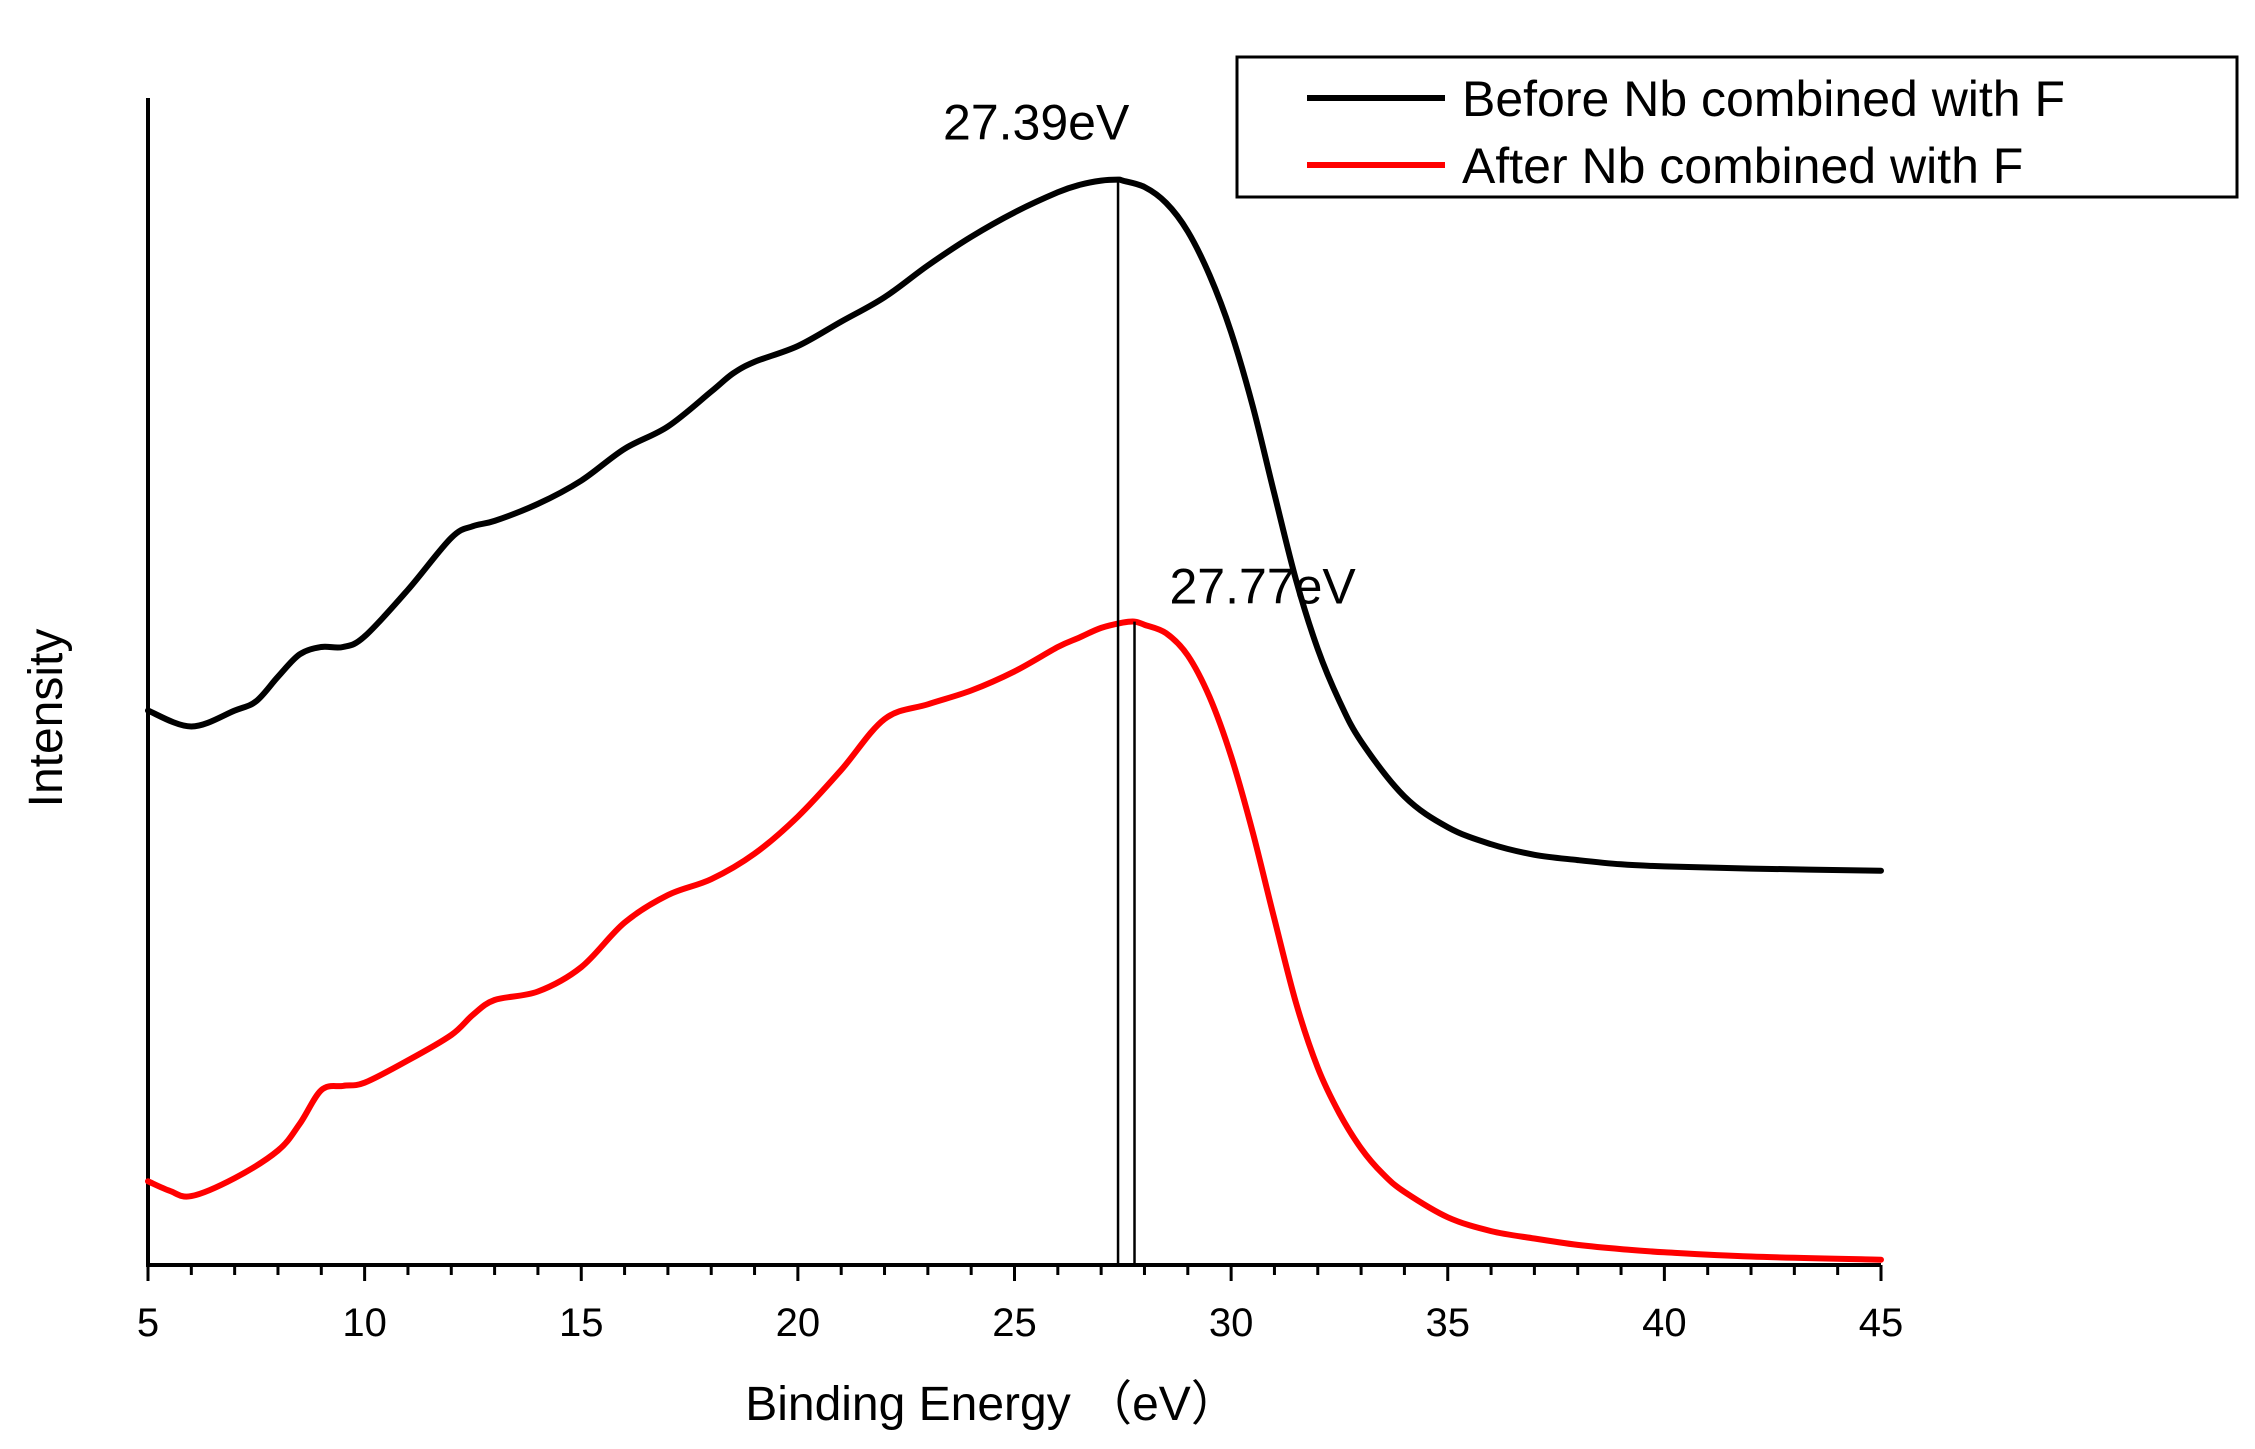 This screenshot has height=1449, width=2255. I want to click on x-tick-labels: 5 10 15 20 25 30 35 40 45, so click(1020, 1323).